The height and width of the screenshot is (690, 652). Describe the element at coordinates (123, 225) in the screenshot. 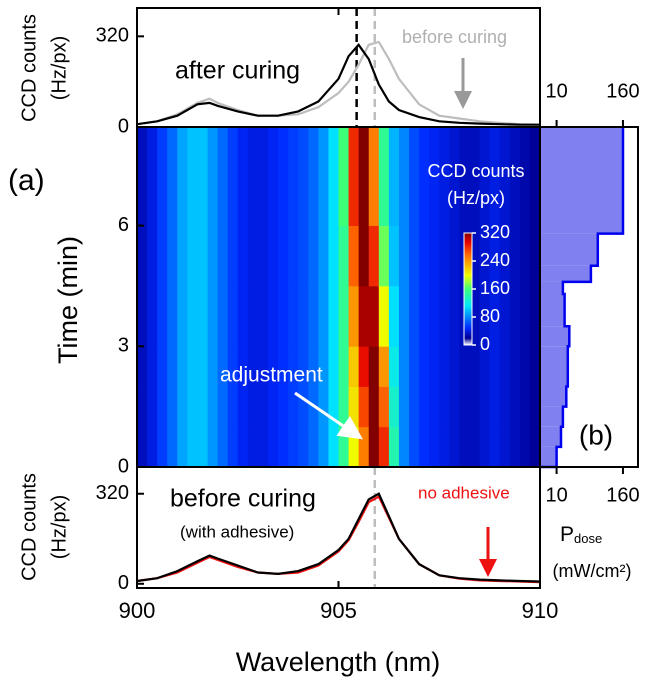

I see `y-tick-label: 6` at that location.